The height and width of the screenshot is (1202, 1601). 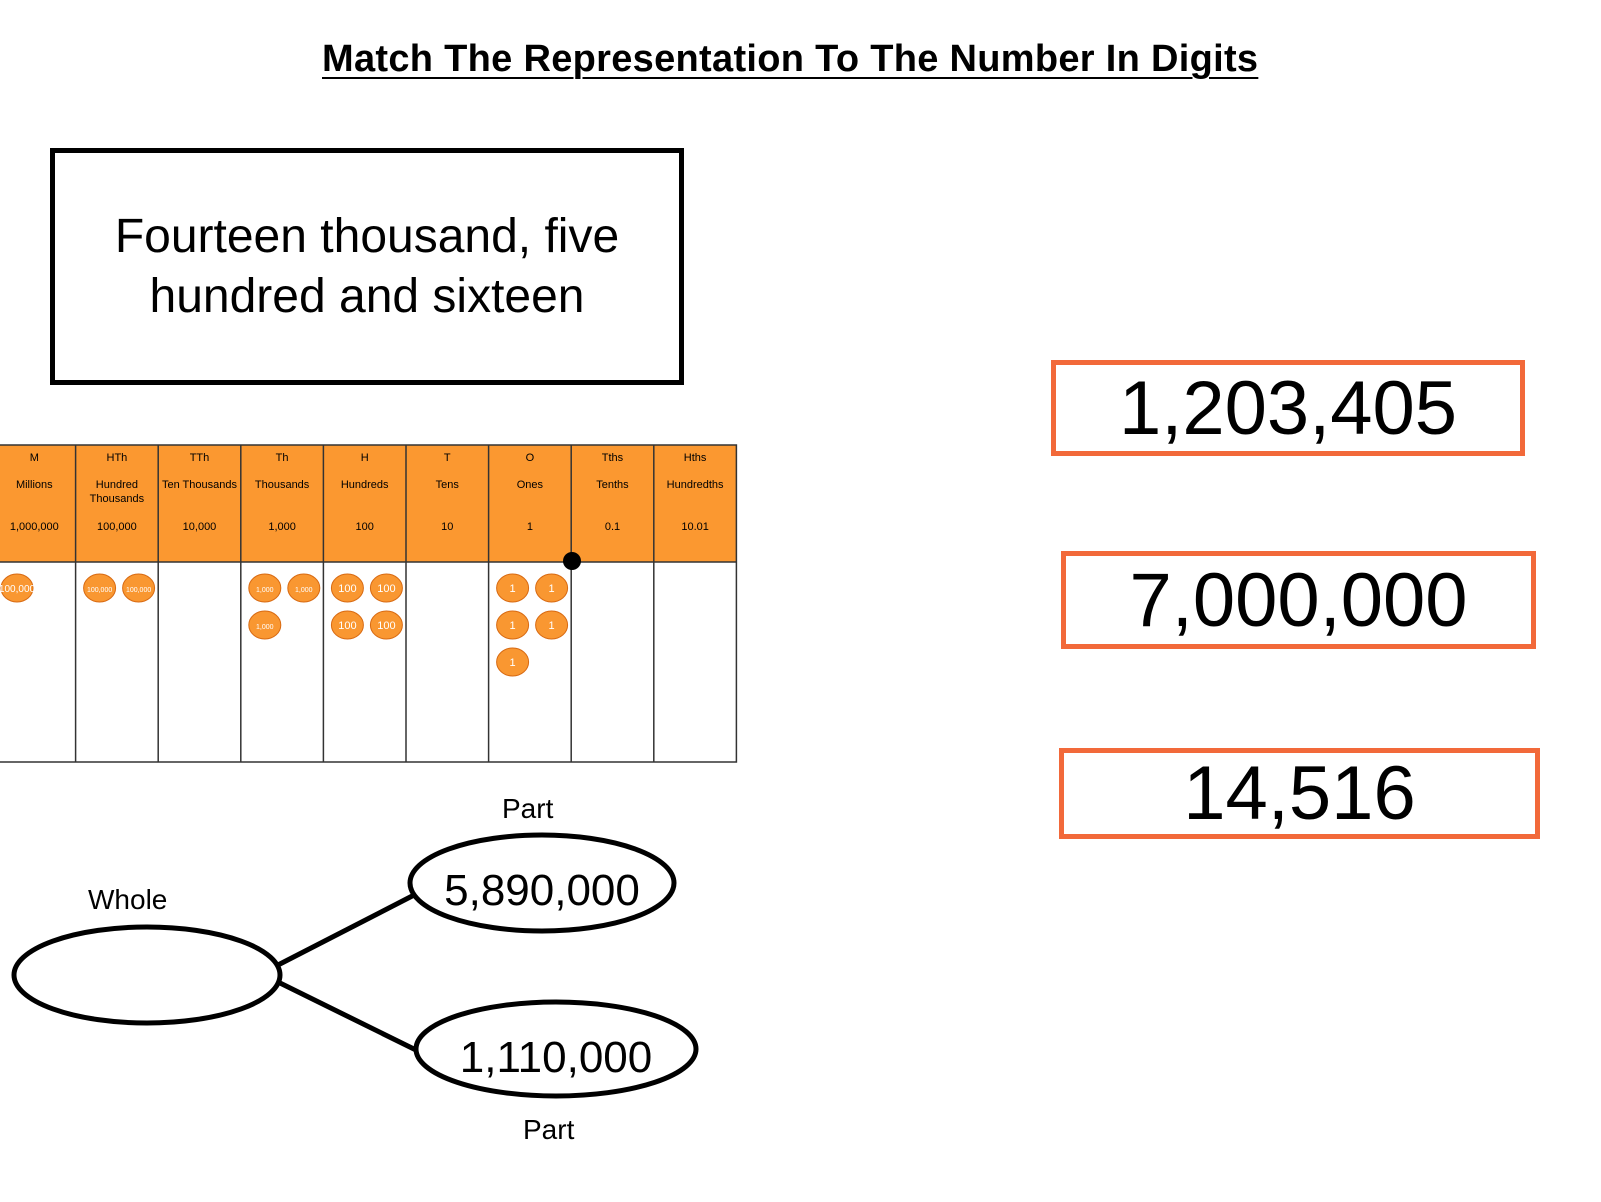 I want to click on column-abbr: O, so click(x=530, y=458).